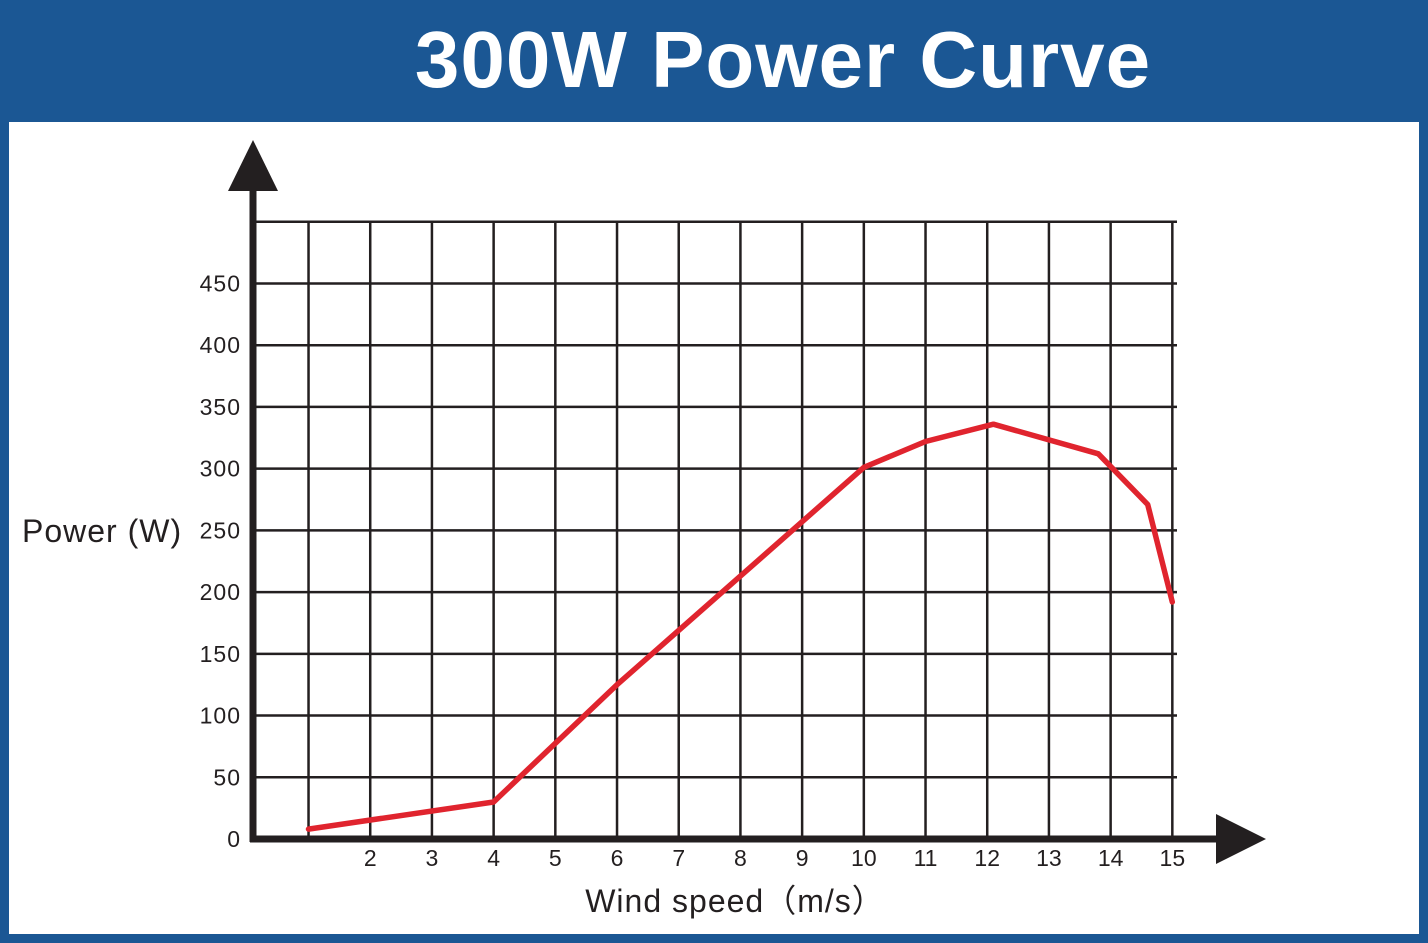  I want to click on y-tick-label: 400, so click(220, 345).